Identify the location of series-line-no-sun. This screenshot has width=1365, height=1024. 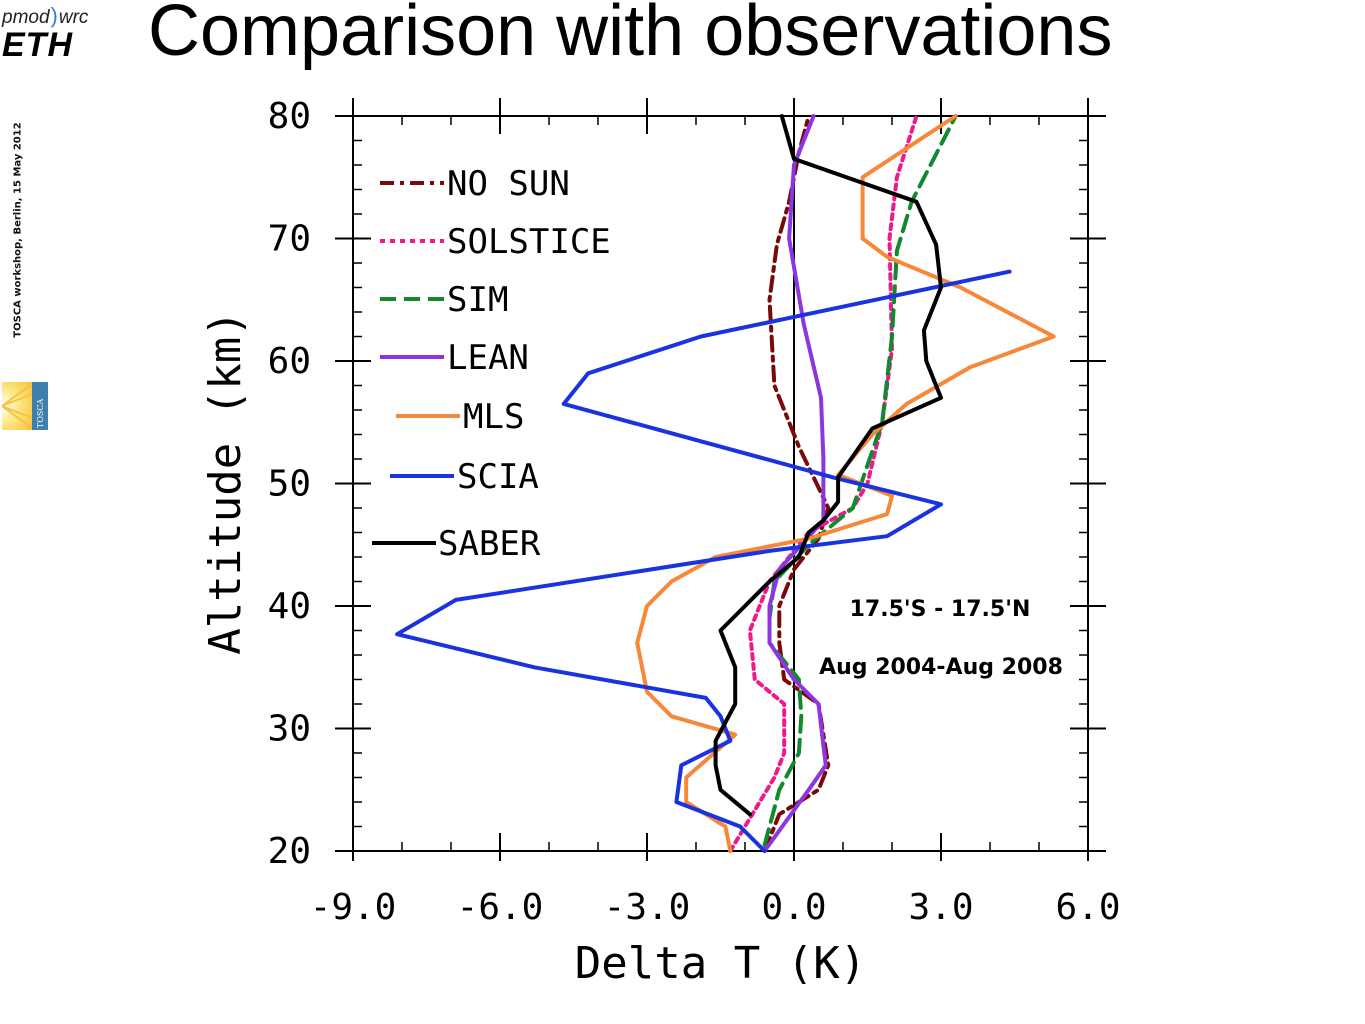
(796, 483).